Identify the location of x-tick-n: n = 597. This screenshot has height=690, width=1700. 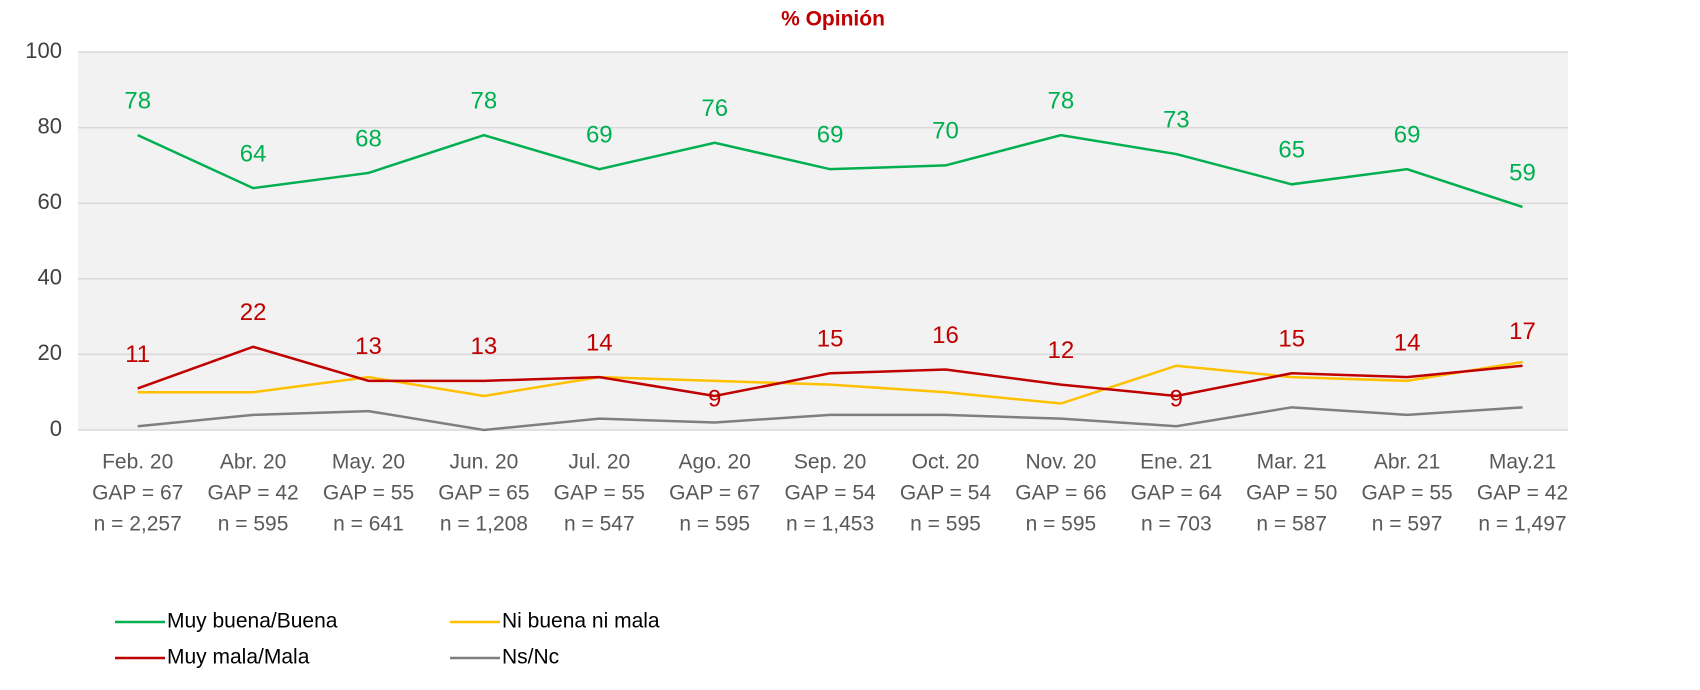
(1407, 524).